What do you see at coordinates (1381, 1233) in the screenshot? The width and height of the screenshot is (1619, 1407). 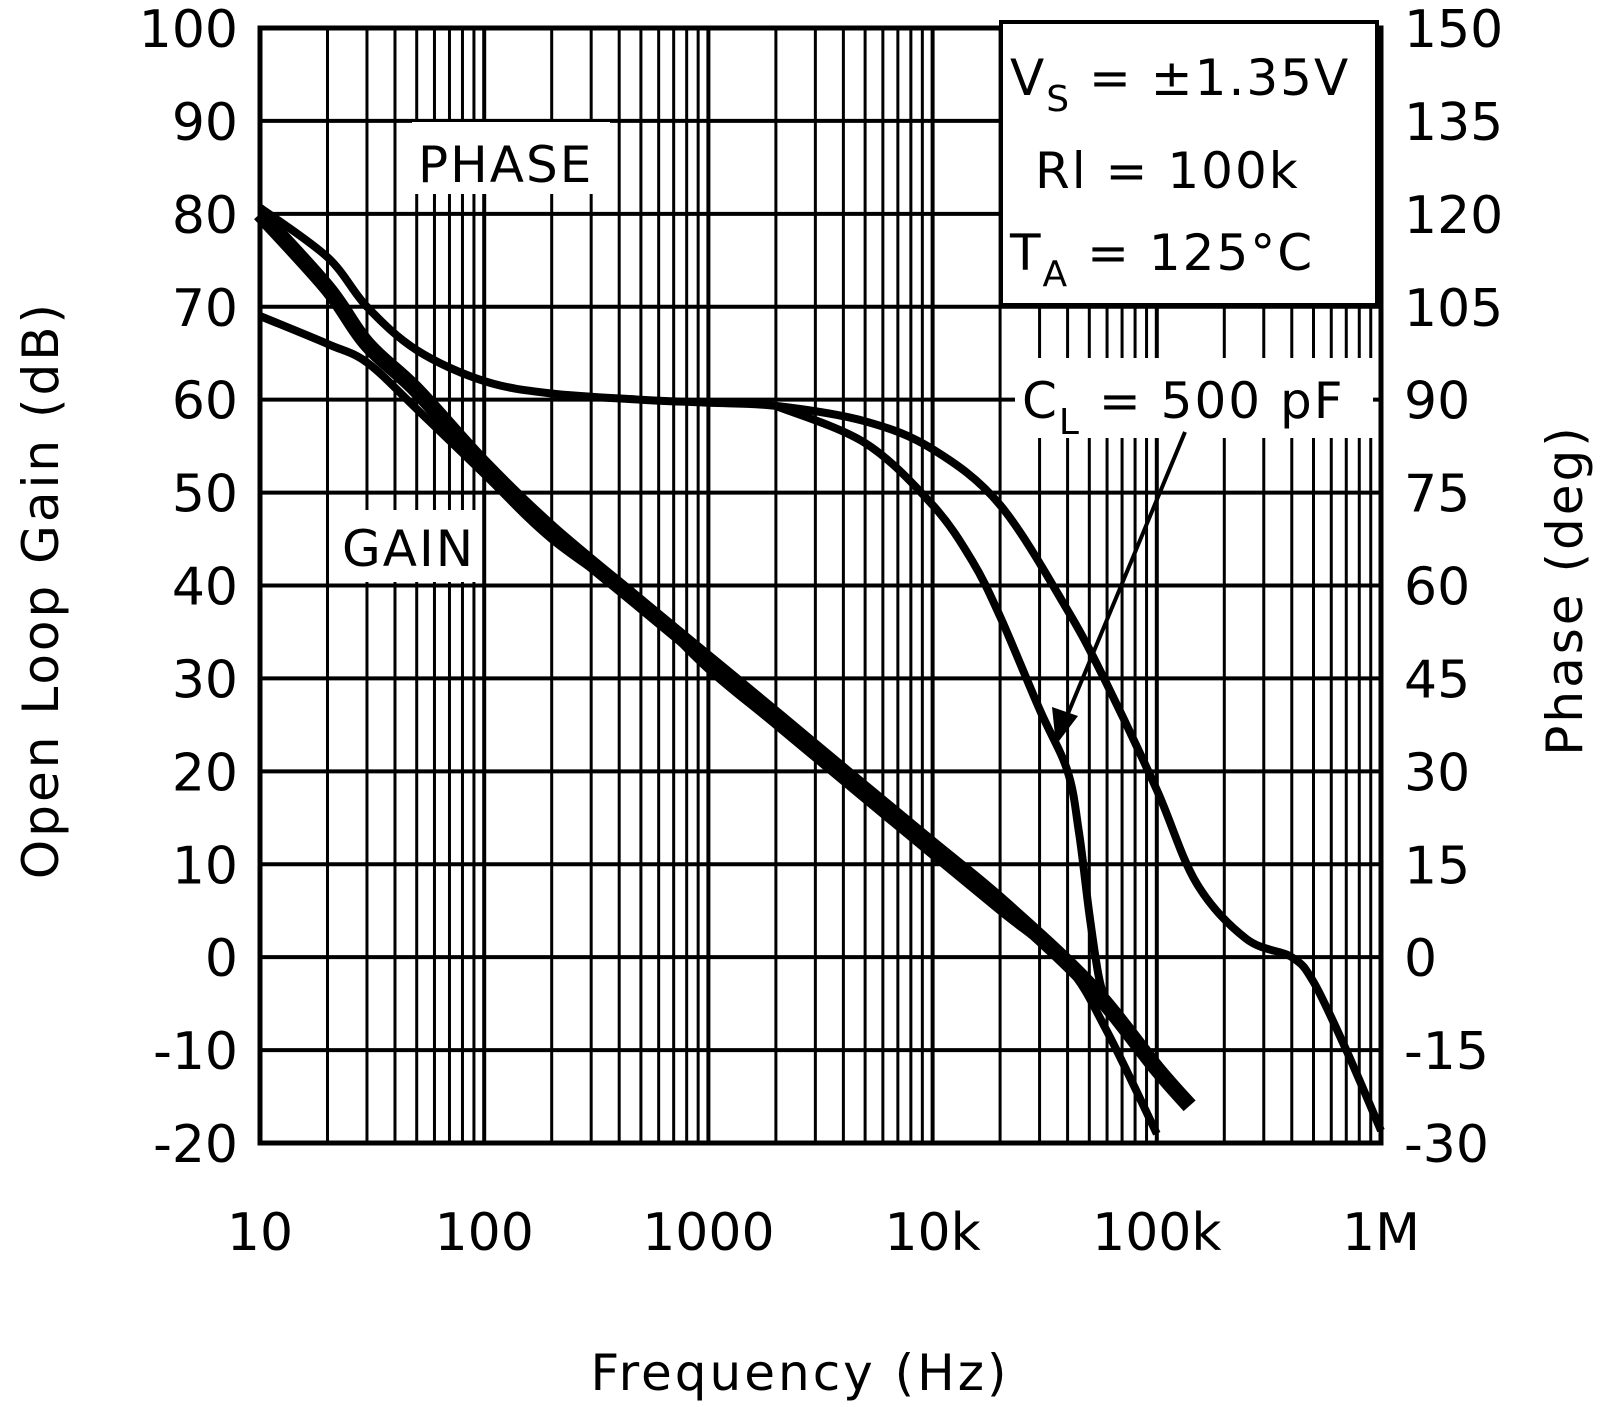 I see `x-tick-label: 1M` at bounding box center [1381, 1233].